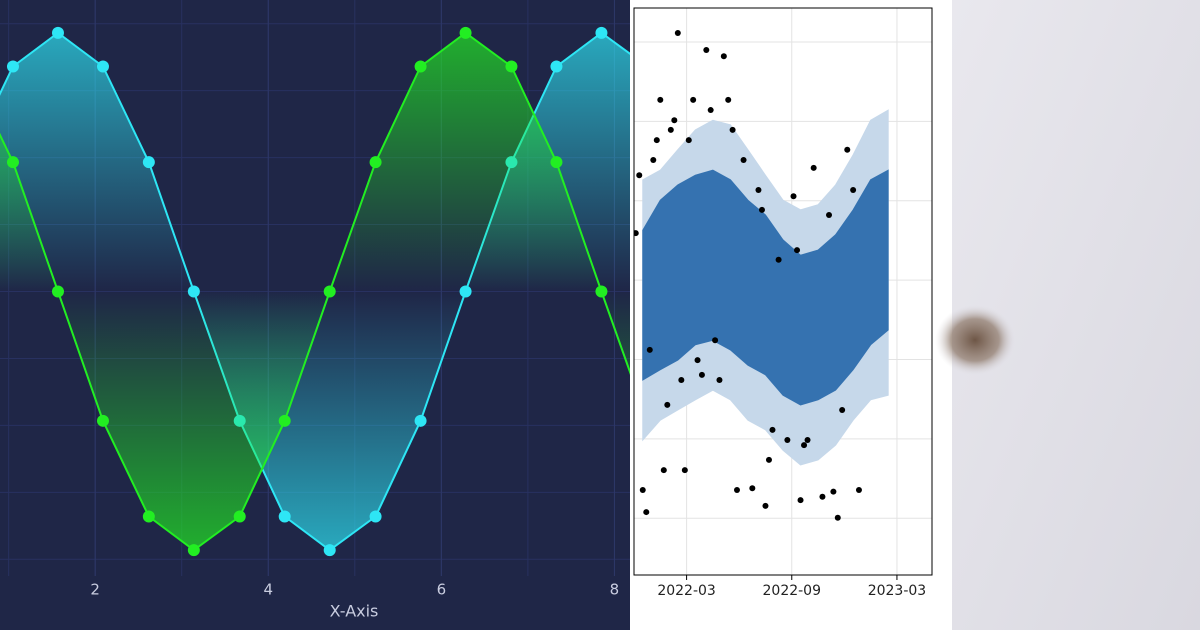 The image size is (1200, 630). I want to click on photo-blur, so click(975, 340).